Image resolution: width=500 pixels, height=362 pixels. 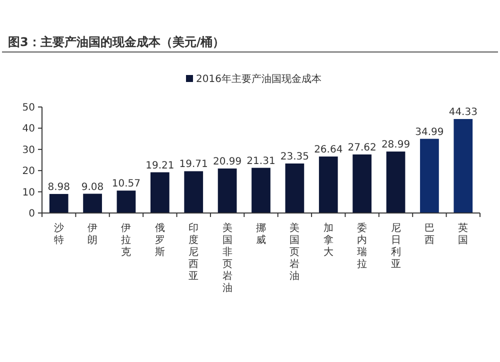 What do you see at coordinates (328, 150) in the screenshot?
I see `data-label: 26.64` at bounding box center [328, 150].